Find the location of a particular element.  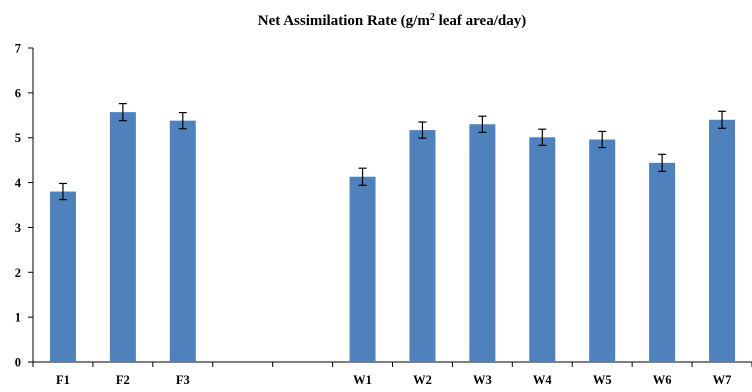

y-tick-label: 3 is located at coordinates (18, 228).